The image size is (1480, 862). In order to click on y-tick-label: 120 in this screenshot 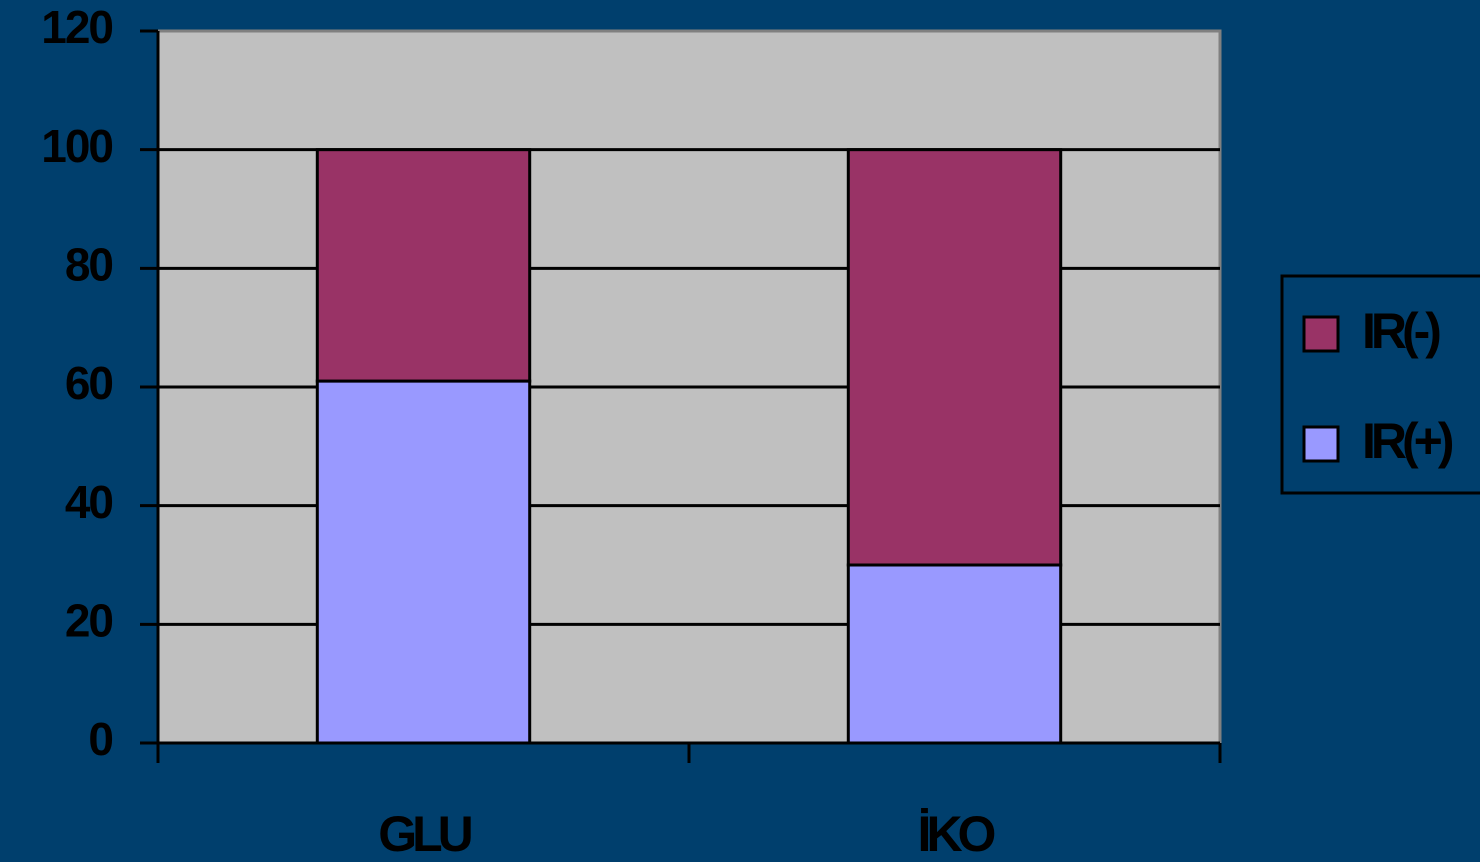, I will do `click(76, 27)`.